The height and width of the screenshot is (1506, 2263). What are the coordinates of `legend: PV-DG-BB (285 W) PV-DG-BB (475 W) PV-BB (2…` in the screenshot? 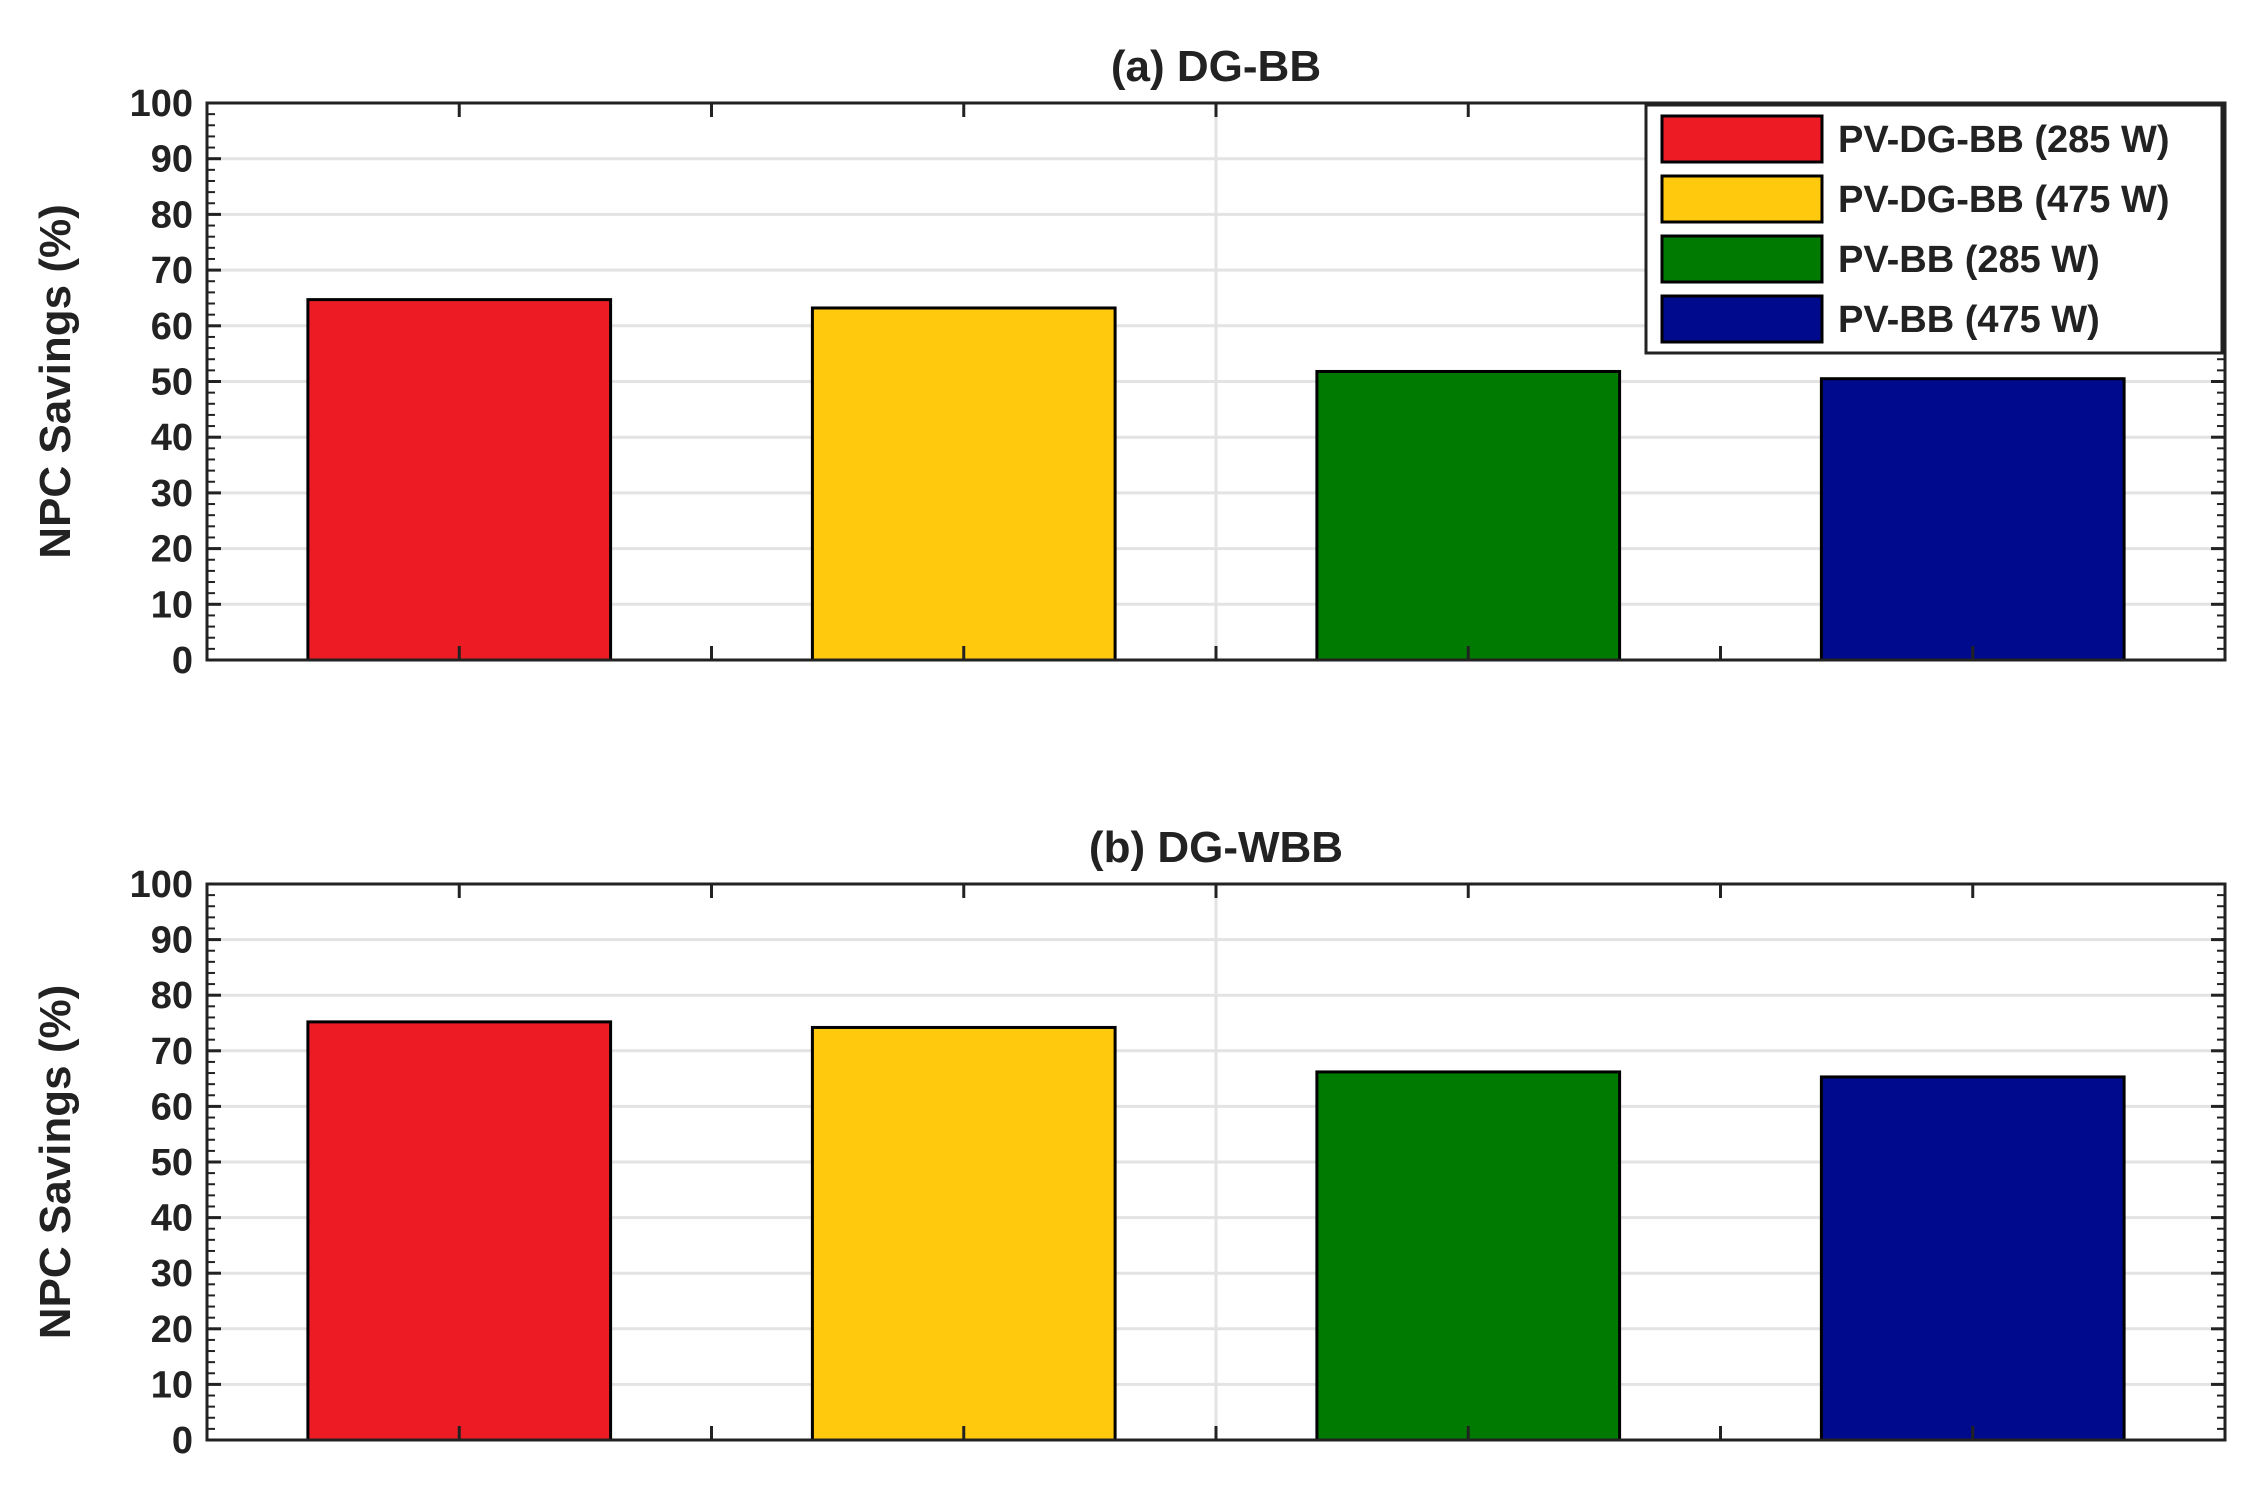 It's located at (1934, 229).